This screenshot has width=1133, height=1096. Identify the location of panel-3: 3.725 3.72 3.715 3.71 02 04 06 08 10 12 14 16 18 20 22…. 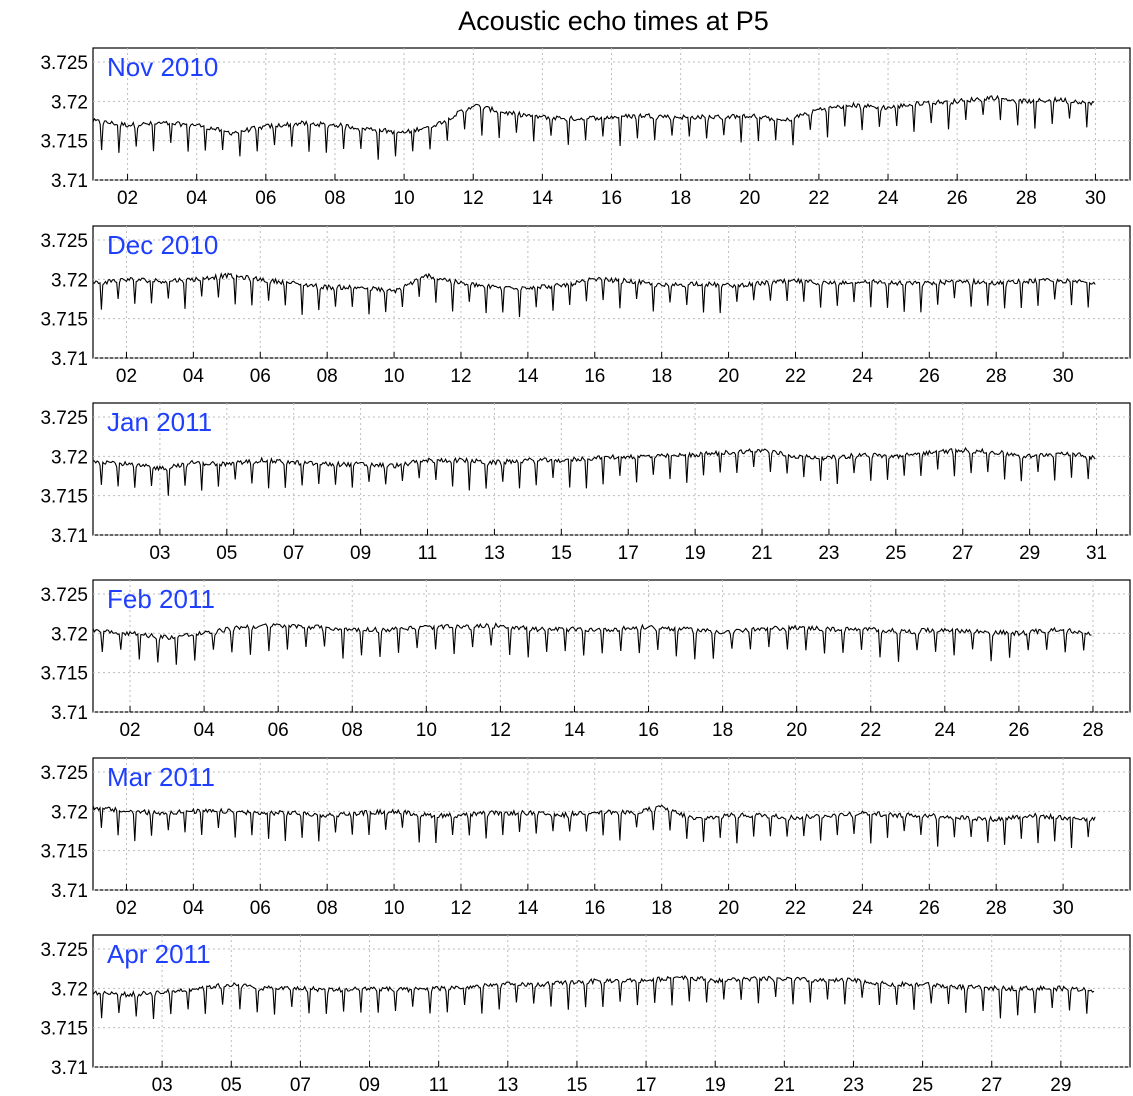
(585, 660).